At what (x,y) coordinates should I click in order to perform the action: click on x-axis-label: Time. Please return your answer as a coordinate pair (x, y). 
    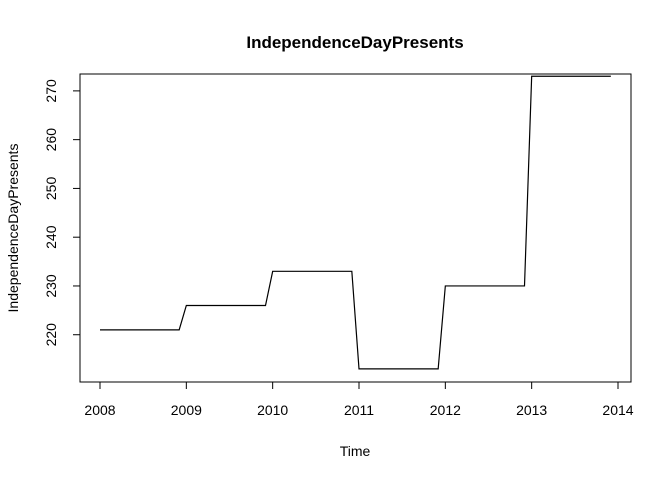
    Looking at the image, I should click on (355, 451).